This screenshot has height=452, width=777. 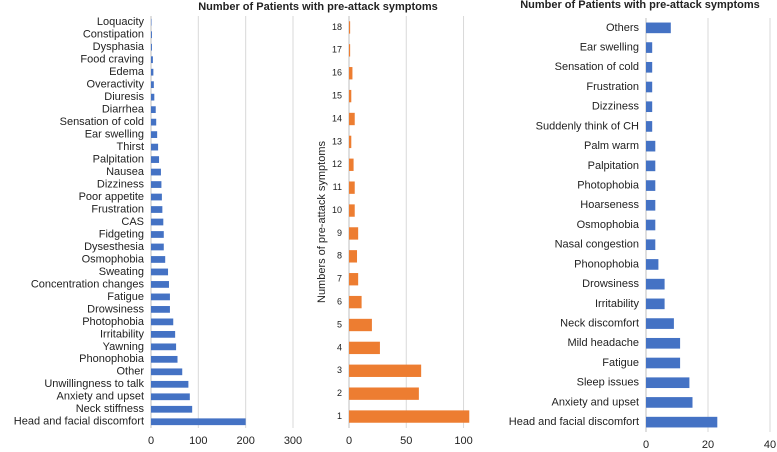 I want to click on y-tick-label: Poor appetite, so click(x=111, y=197).